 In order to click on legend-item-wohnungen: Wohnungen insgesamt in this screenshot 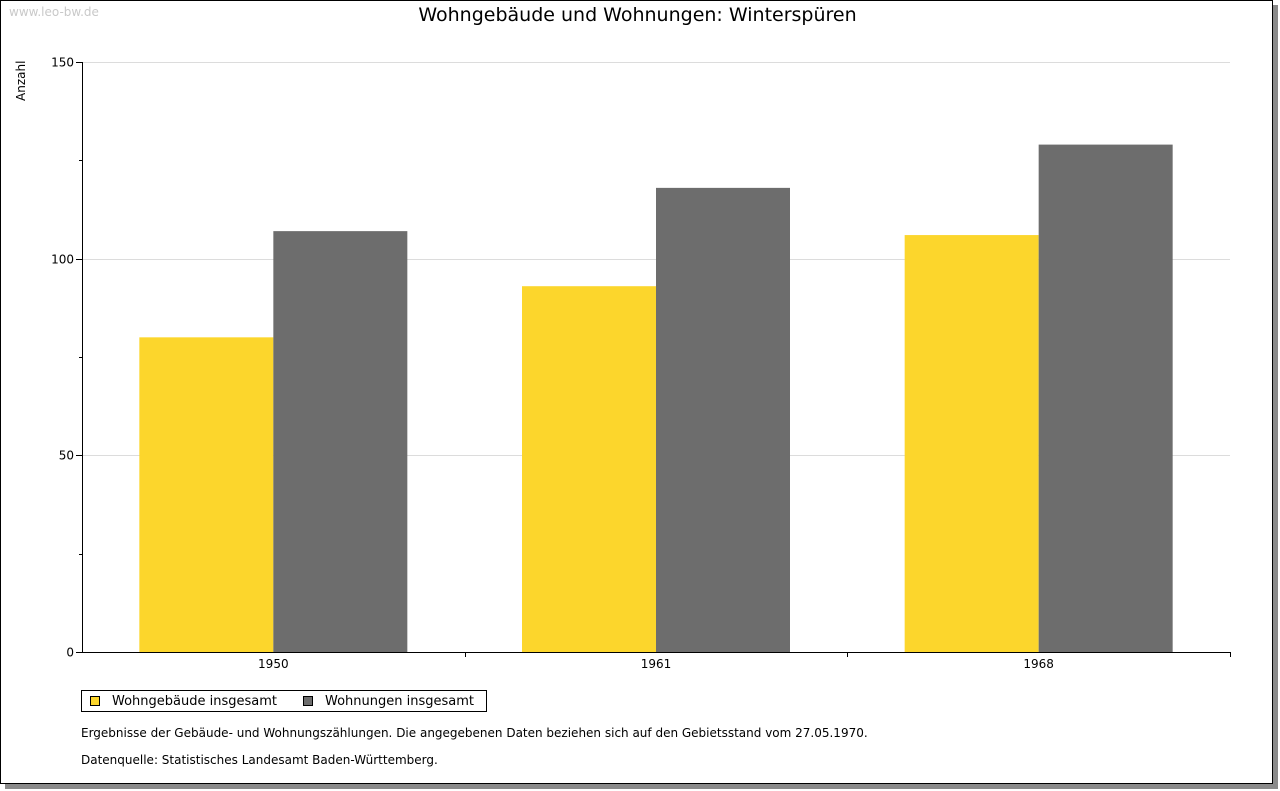, I will do `click(388, 701)`.